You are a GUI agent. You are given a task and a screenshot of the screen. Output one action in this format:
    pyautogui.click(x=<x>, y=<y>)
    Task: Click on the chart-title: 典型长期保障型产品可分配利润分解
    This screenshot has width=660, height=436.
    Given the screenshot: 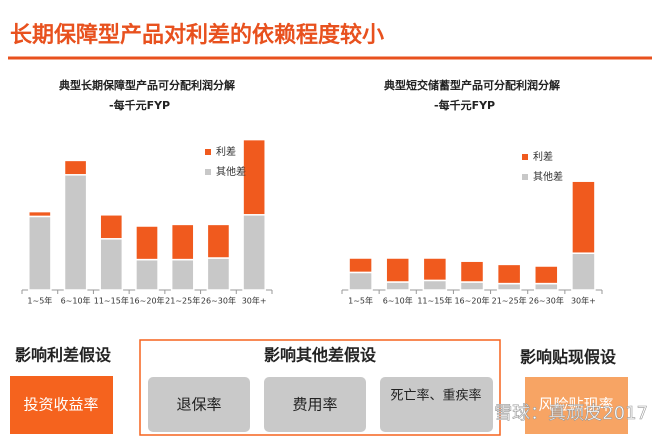 What is the action you would take?
    pyautogui.click(x=147, y=85)
    